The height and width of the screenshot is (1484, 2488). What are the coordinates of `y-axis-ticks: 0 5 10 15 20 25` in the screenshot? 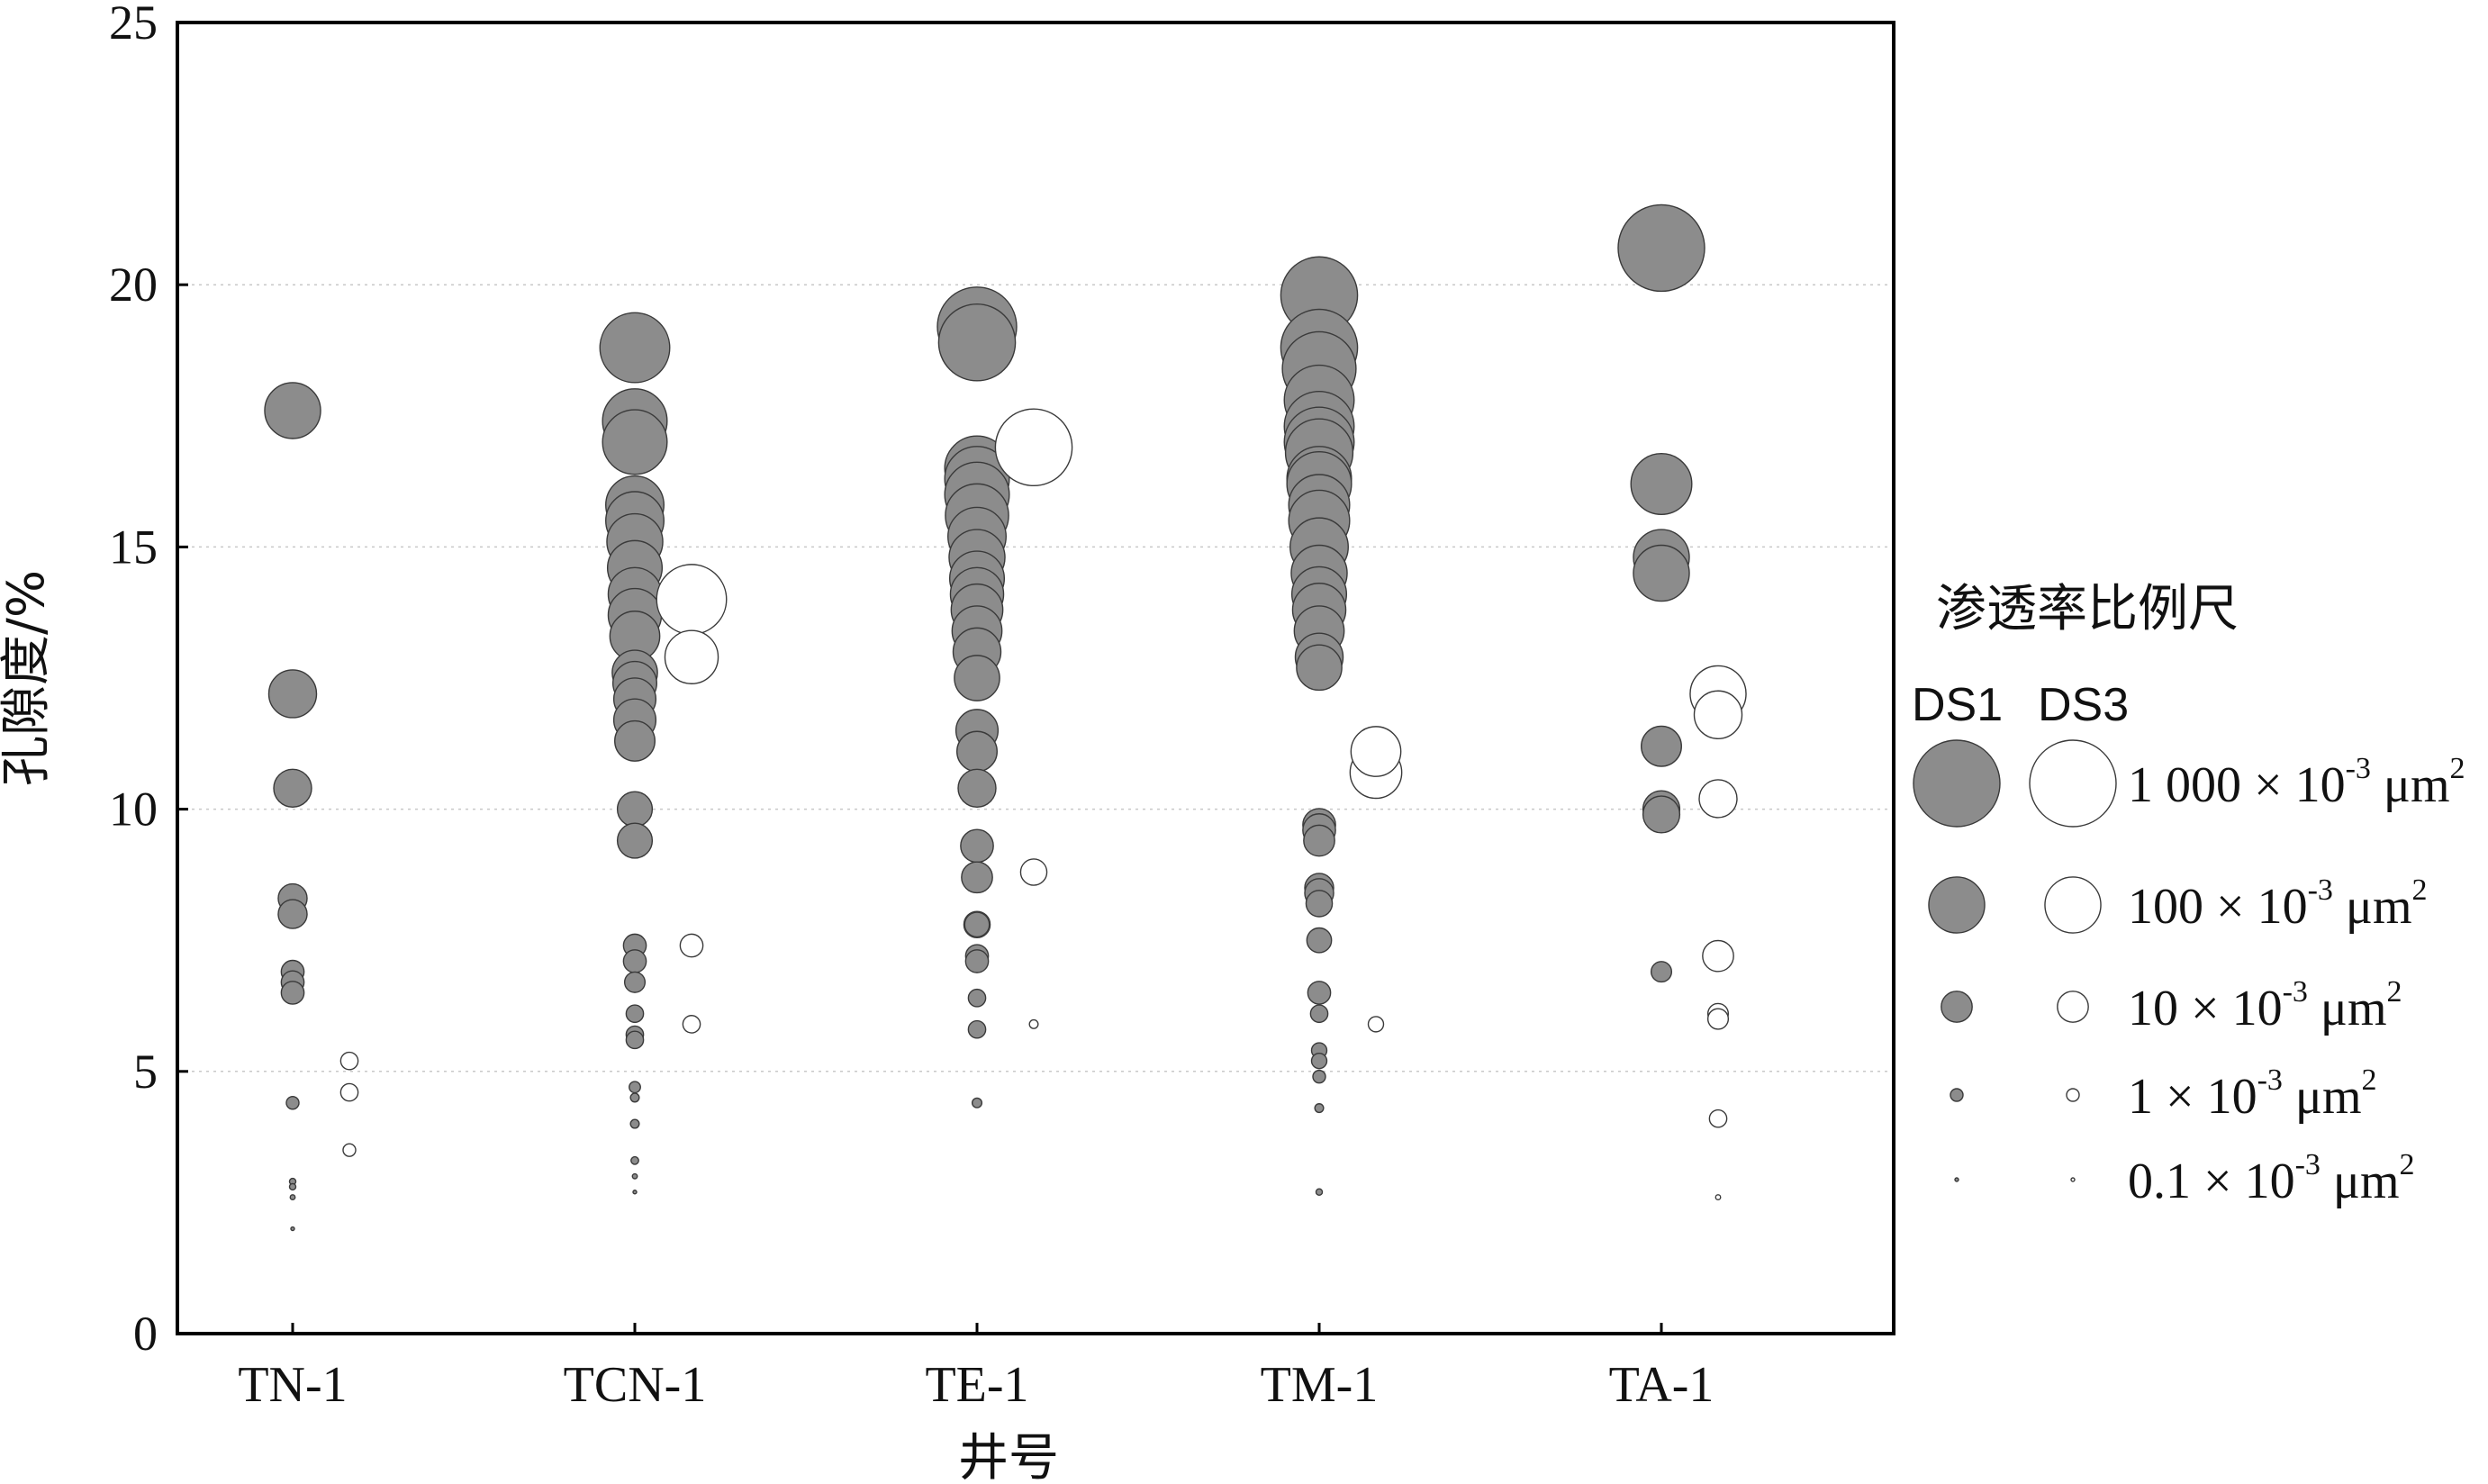 It's located at (148, 681).